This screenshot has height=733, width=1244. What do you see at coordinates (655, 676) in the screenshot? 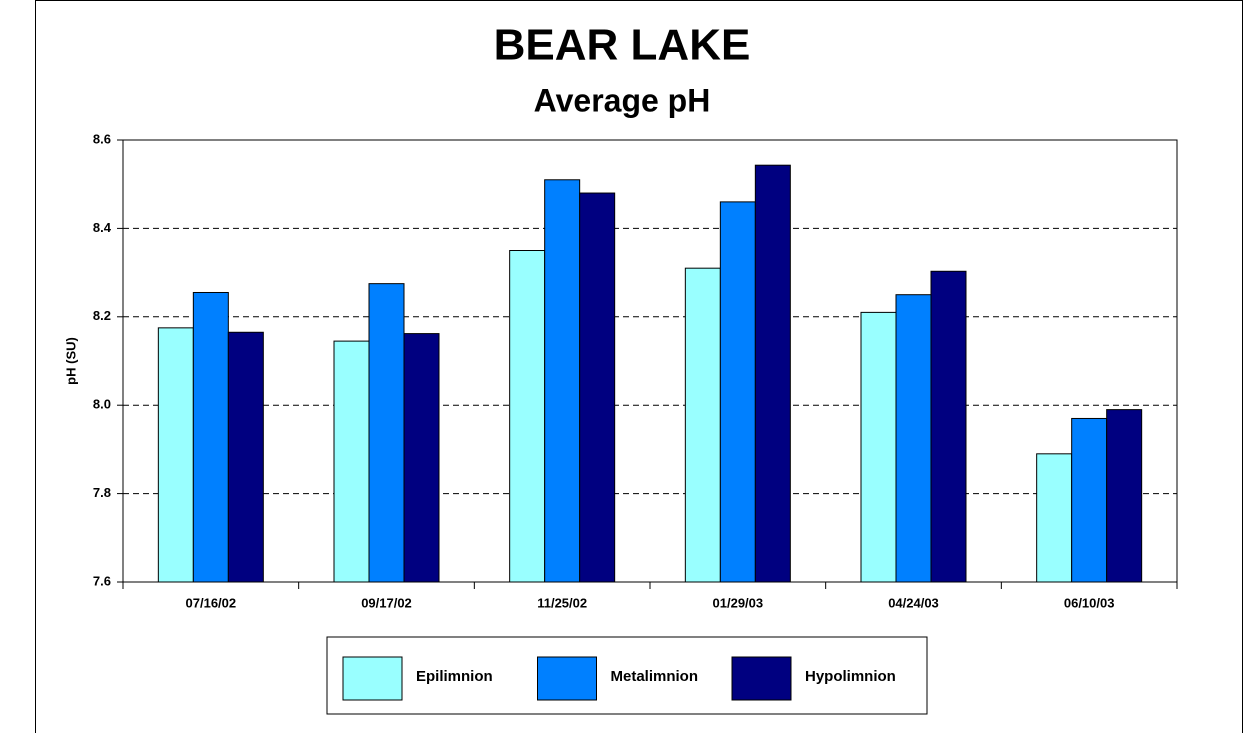
I see `legend-label: Metalimnion` at bounding box center [655, 676].